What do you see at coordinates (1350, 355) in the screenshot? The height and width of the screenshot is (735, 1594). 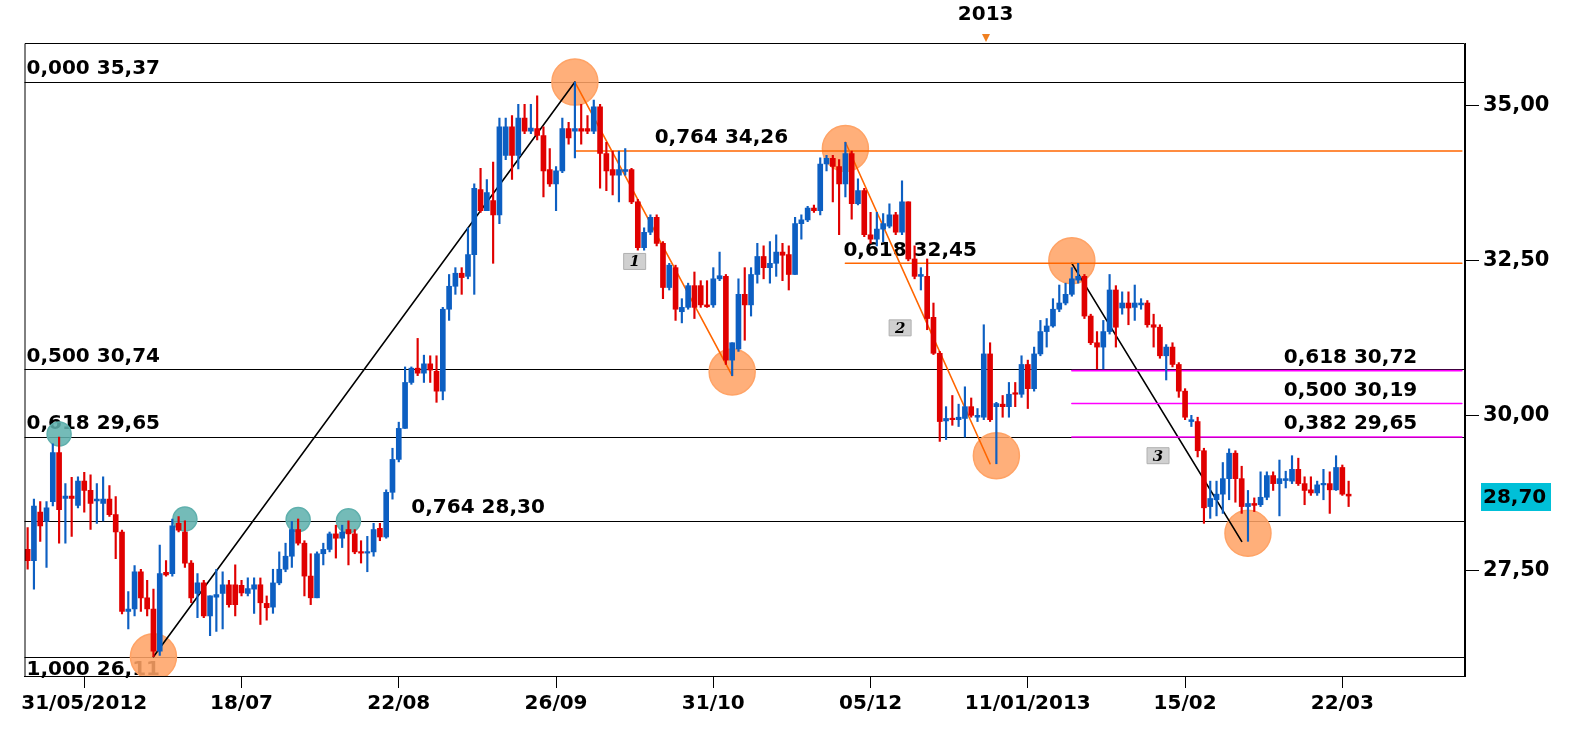 I see `series-label: 0,618 30,72` at bounding box center [1350, 355].